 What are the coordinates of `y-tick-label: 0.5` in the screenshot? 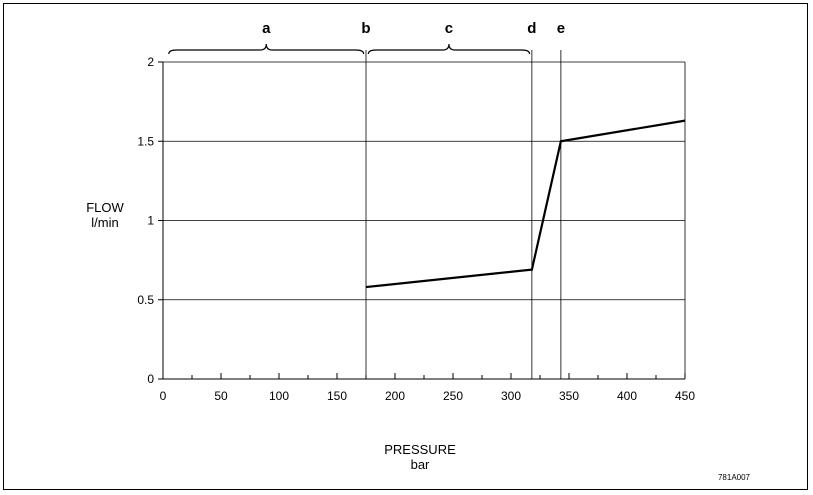 It's located at (145, 300).